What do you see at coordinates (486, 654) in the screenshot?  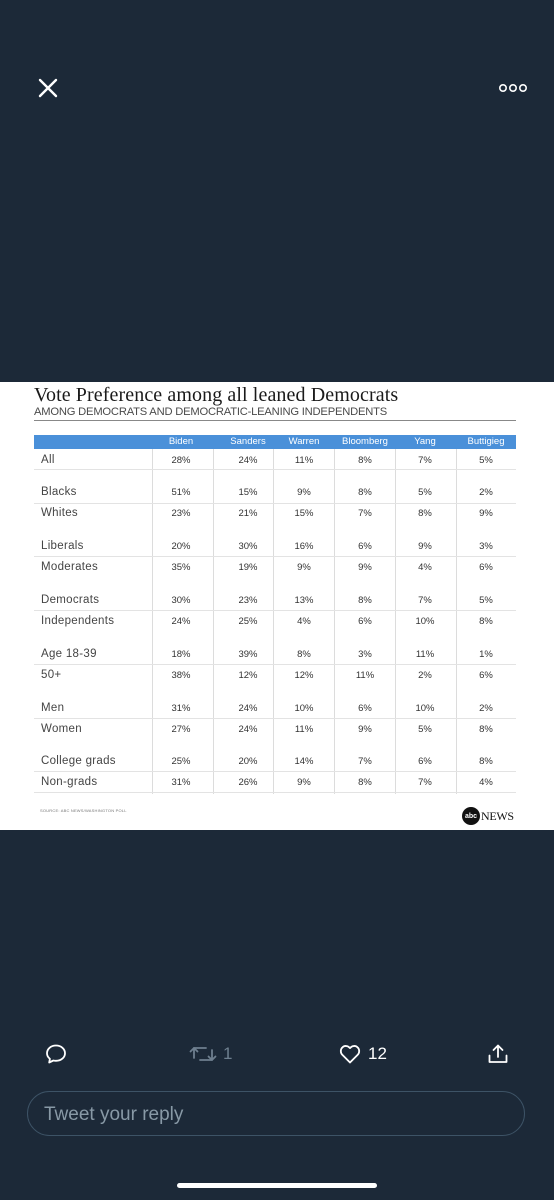 I see `table-cell: 1%` at bounding box center [486, 654].